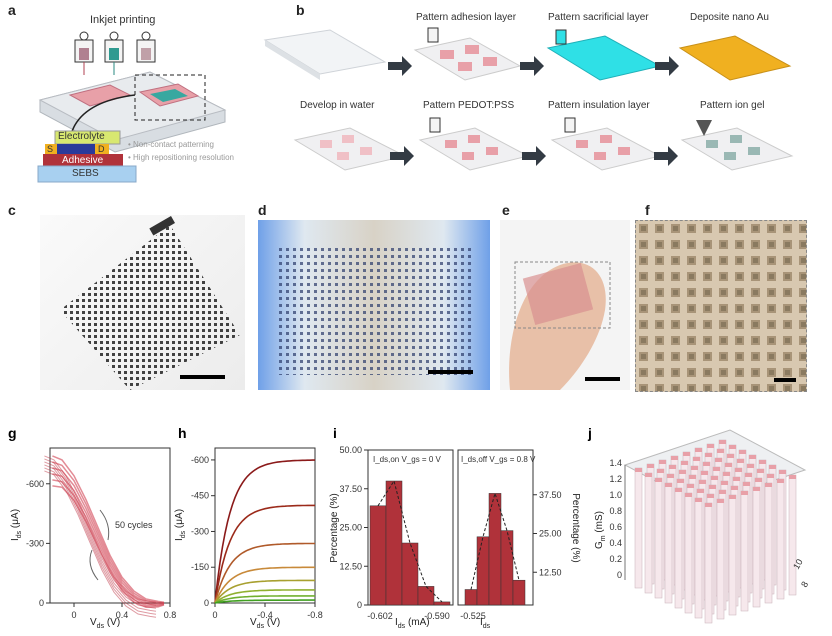  Describe the element at coordinates (589, 433) in the screenshot. I see `panel-label-j: j` at that location.